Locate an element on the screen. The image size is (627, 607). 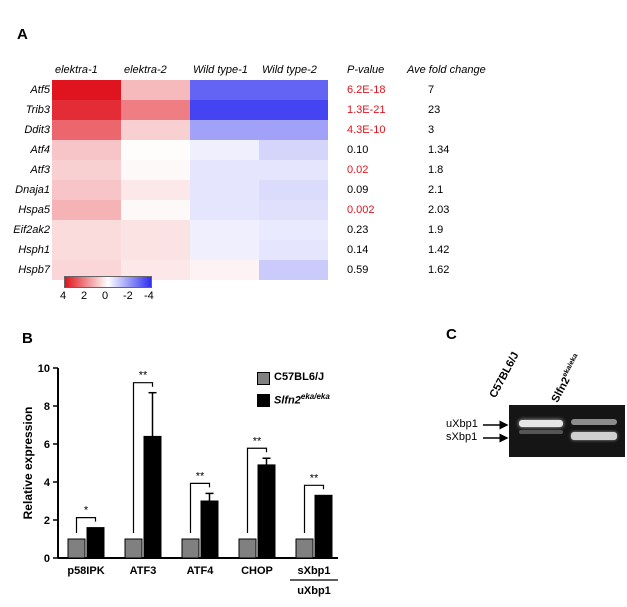
panel-a-label: A is located at coordinates (22, 34).